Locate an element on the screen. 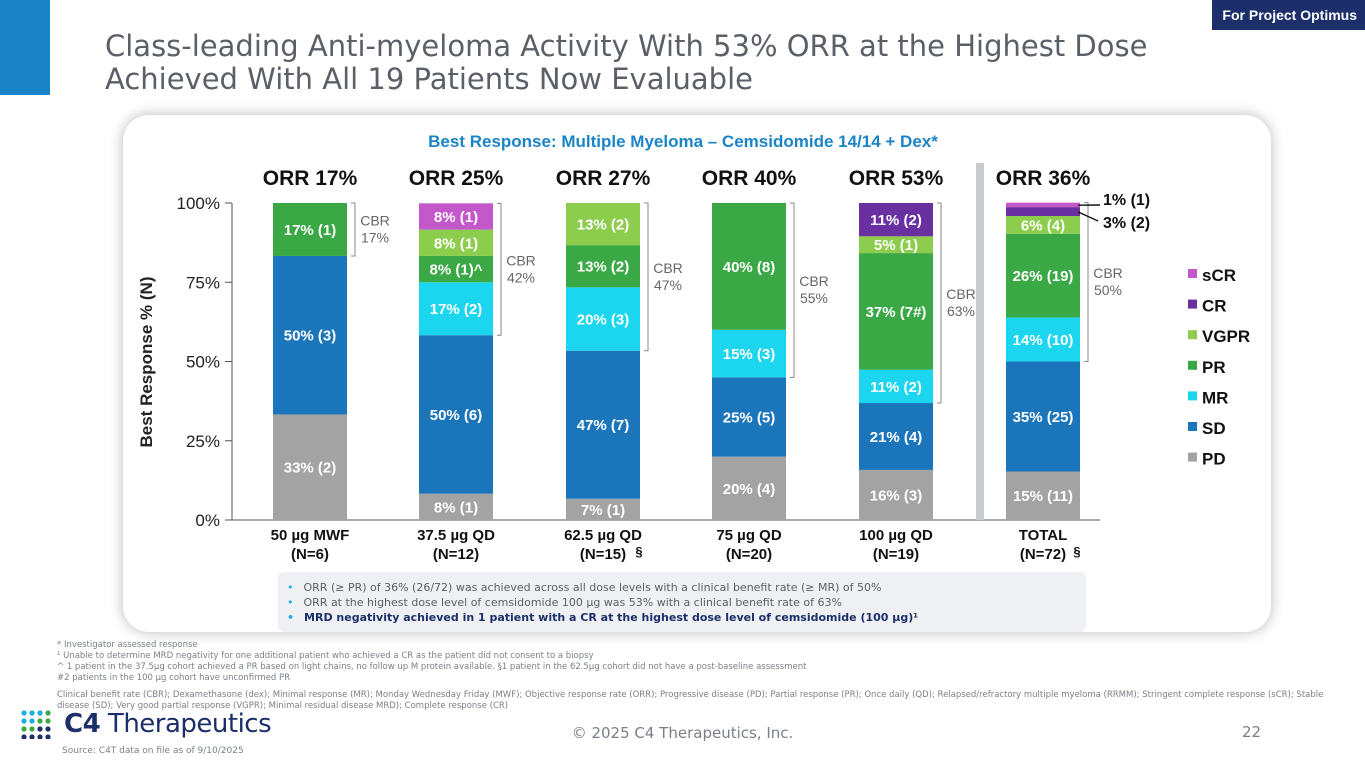 The width and height of the screenshot is (1365, 768). orr-label: ORR 36% is located at coordinates (1043, 178).